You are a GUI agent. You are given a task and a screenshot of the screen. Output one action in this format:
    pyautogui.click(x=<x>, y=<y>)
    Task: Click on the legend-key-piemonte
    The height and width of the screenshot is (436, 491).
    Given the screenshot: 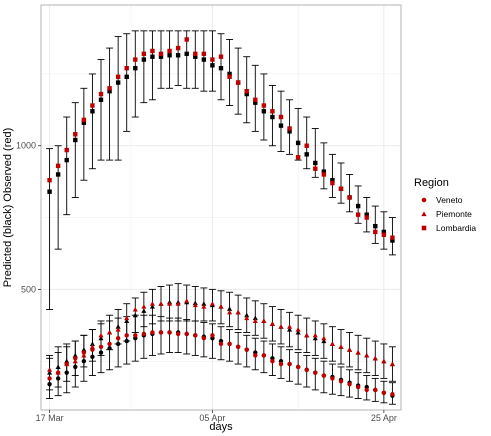 What is the action you would take?
    pyautogui.click(x=424, y=214)
    